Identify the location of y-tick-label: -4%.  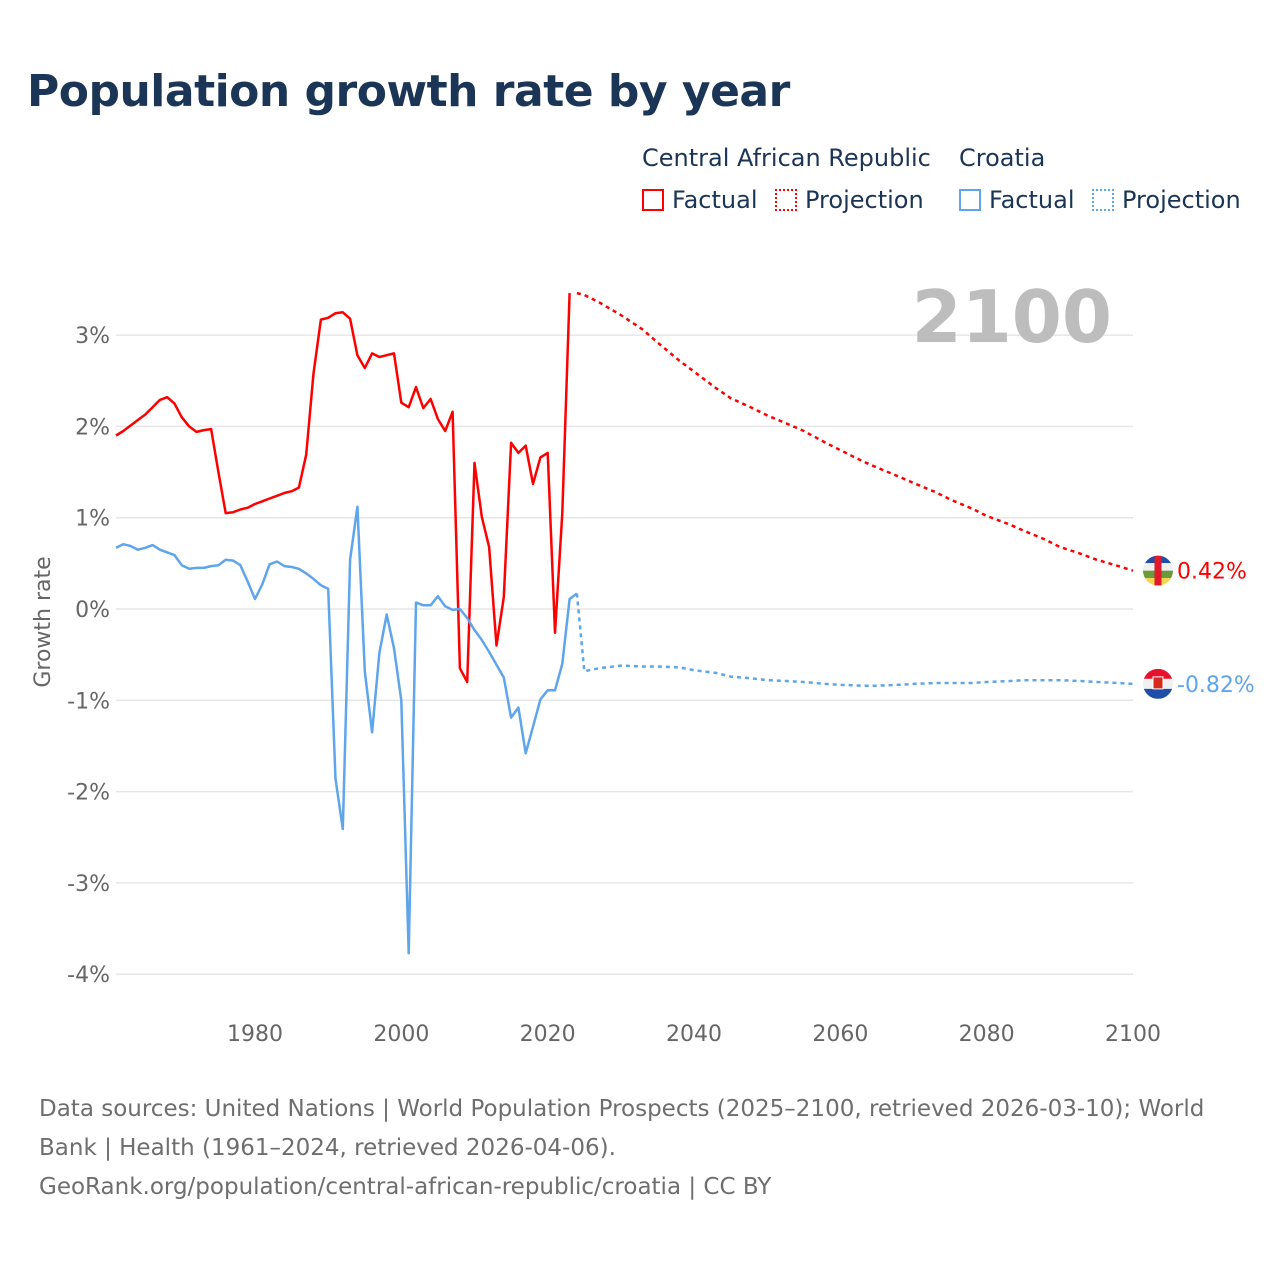
(88, 975).